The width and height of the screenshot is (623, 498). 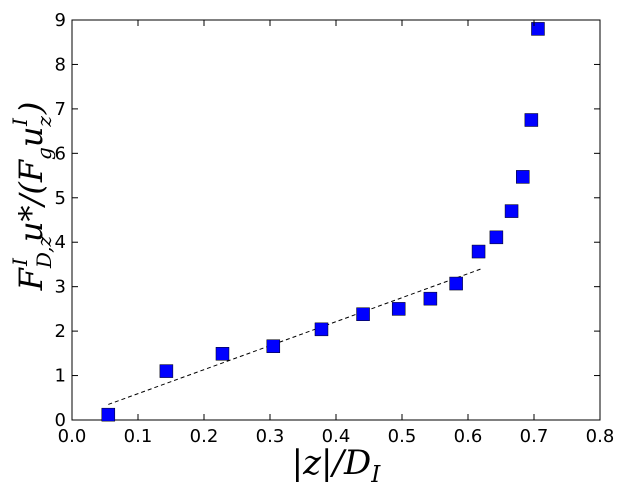 What do you see at coordinates (60, 287) in the screenshot?
I see `y-tick-label: 3` at bounding box center [60, 287].